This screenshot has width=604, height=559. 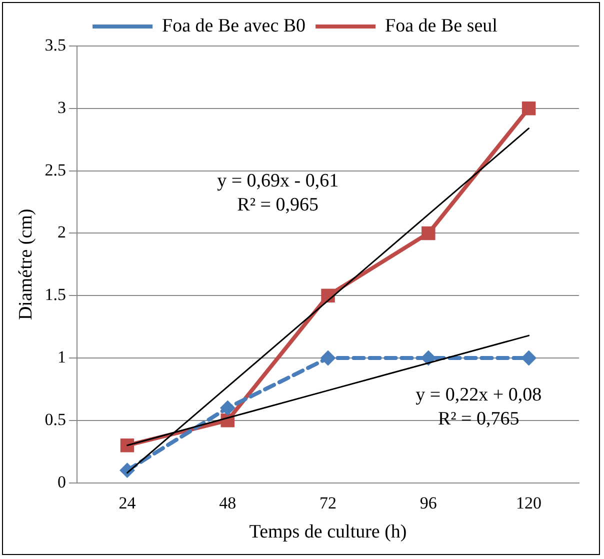 I want to click on y-tick-label: 0.5, so click(x=55, y=419).